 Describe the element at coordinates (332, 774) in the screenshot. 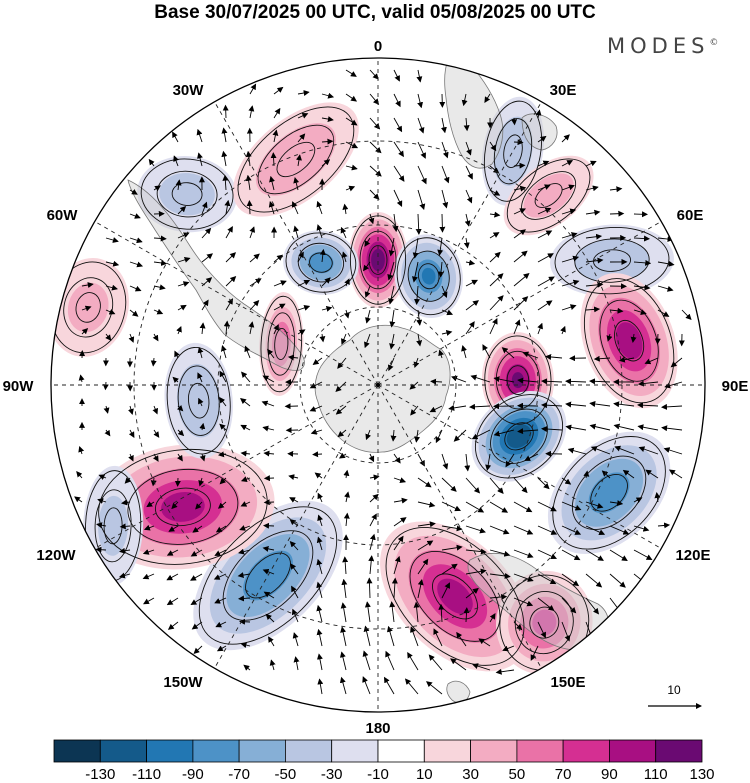

I see `colorbar-tick-label: -30` at that location.